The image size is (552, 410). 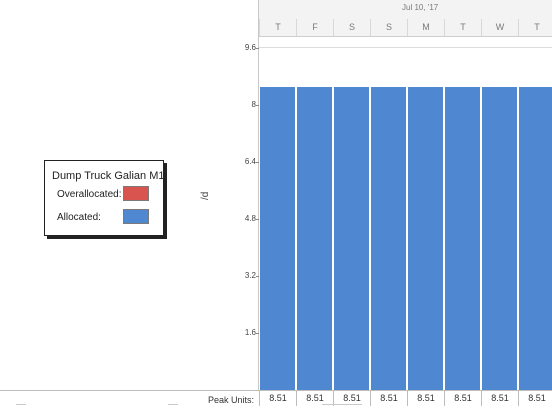 I want to click on max-units-line, so click(x=405, y=47).